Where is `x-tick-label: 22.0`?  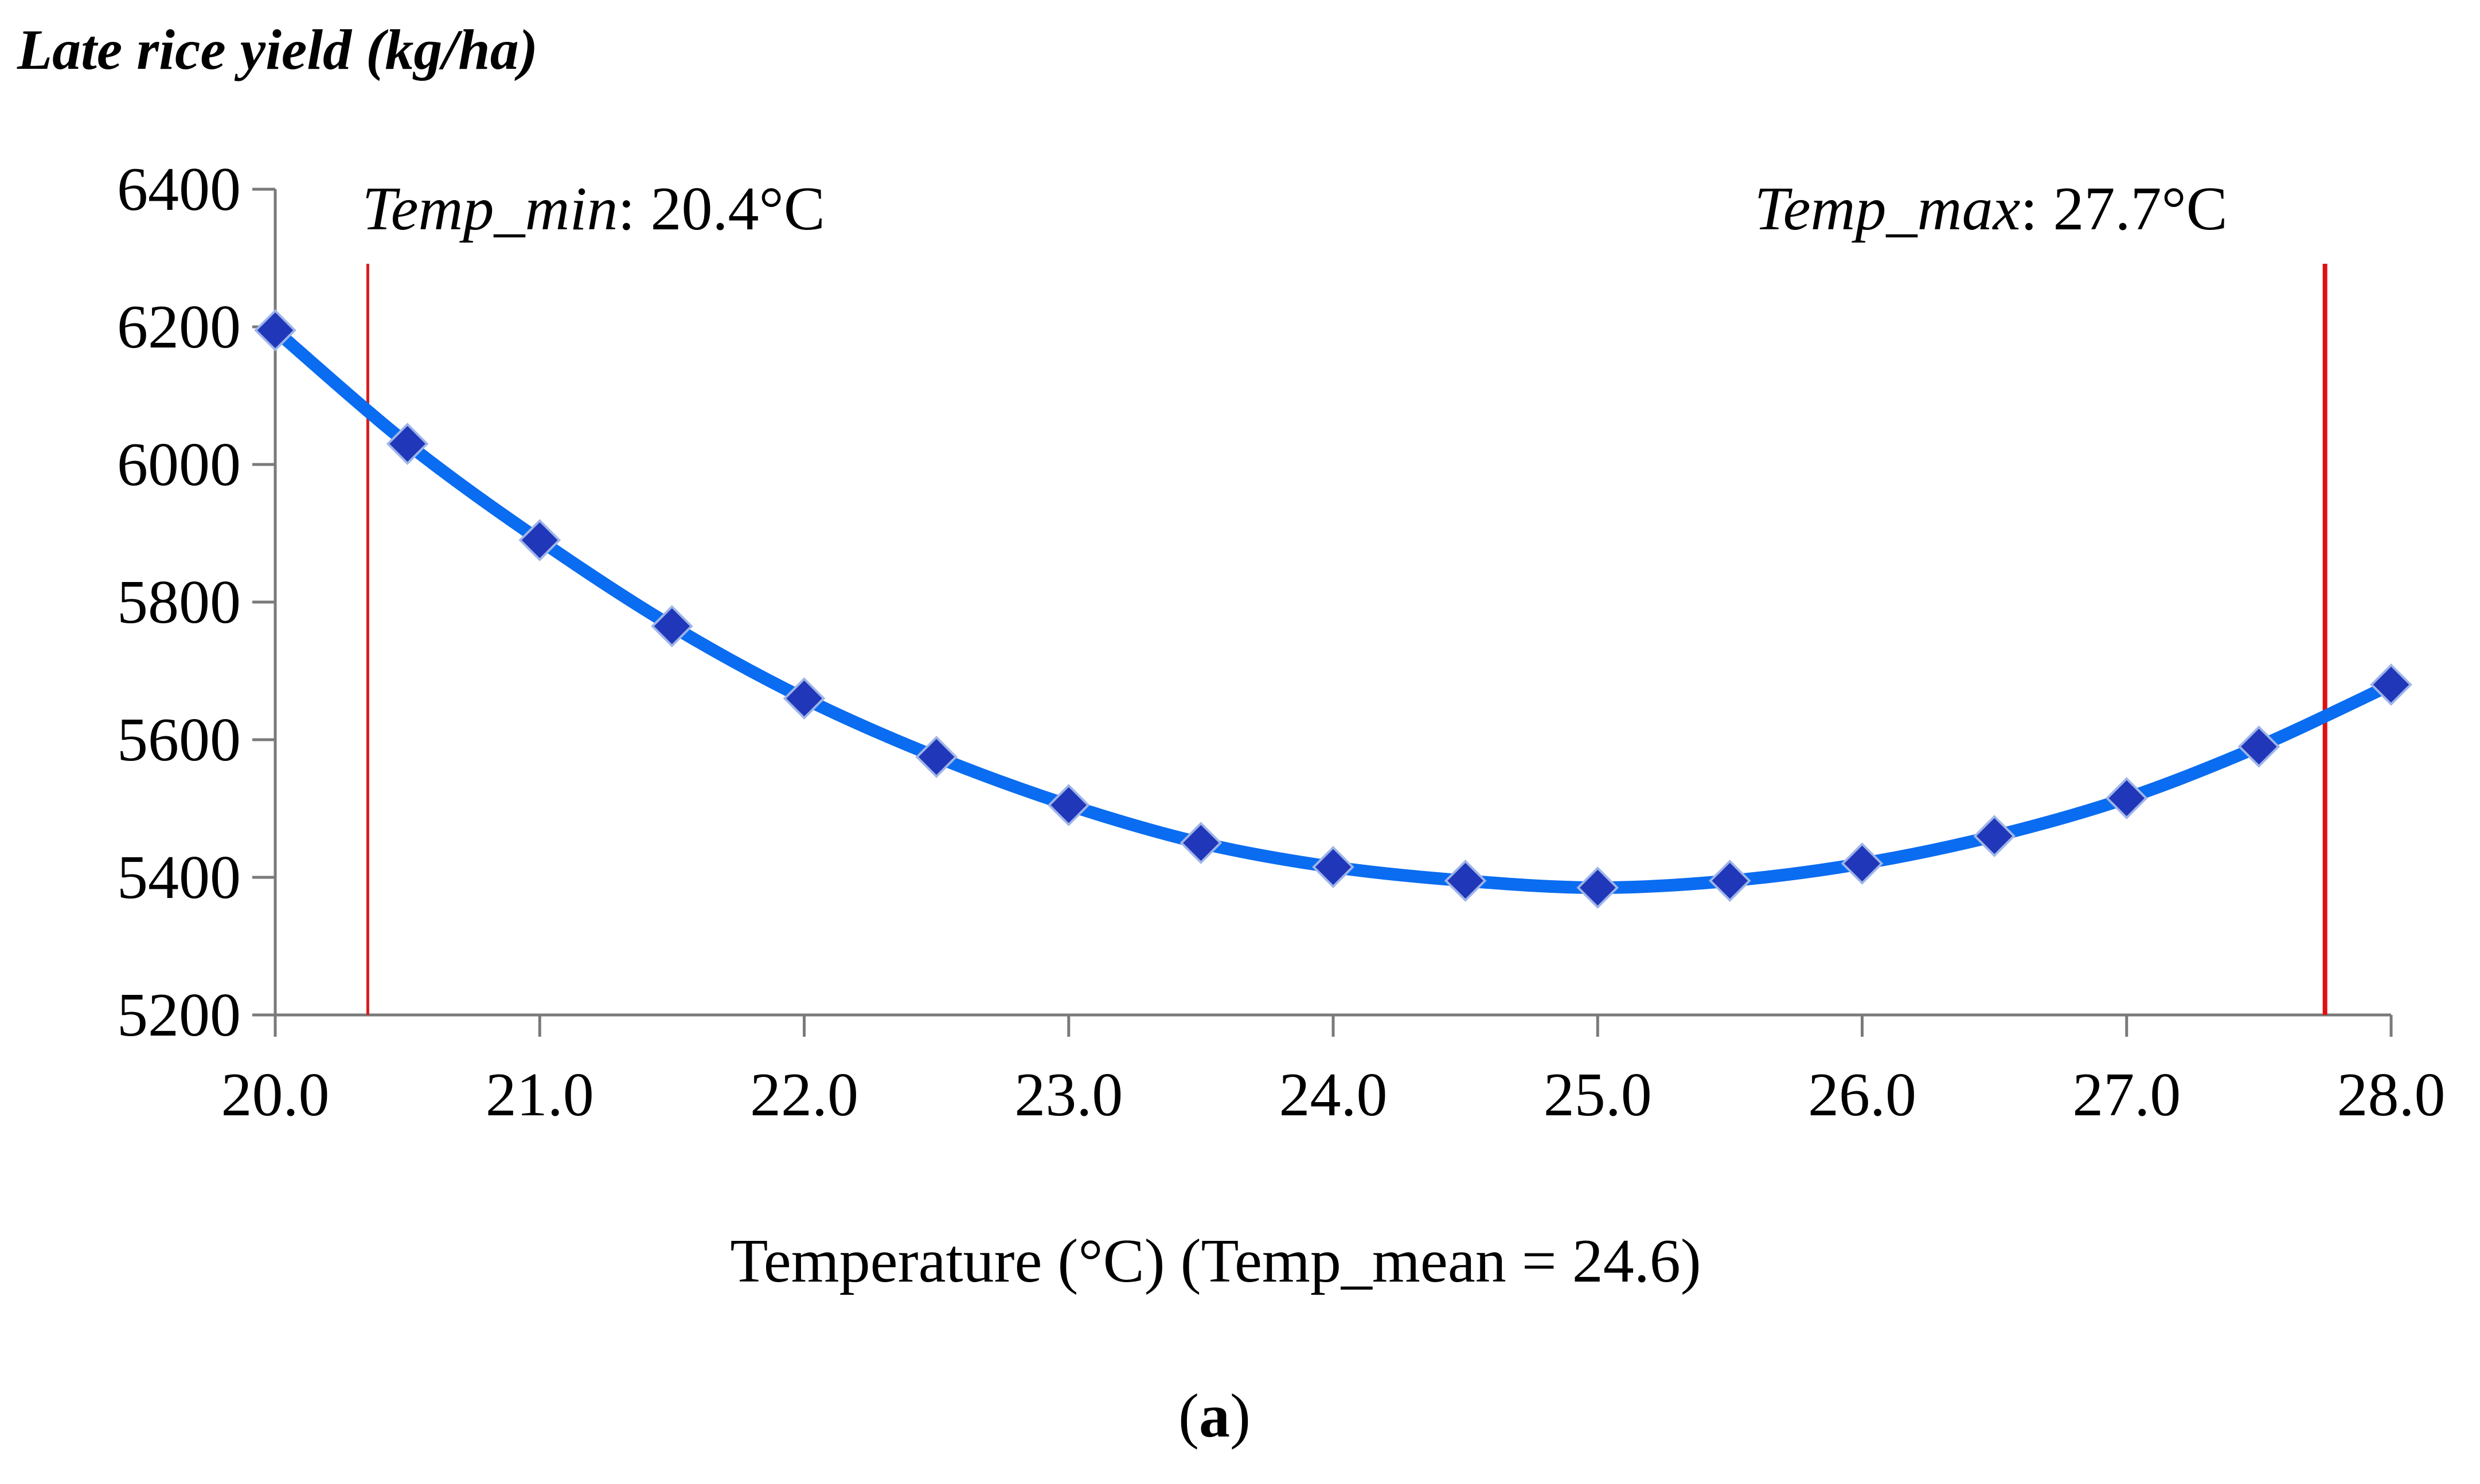 x-tick-label: 22.0 is located at coordinates (804, 1095).